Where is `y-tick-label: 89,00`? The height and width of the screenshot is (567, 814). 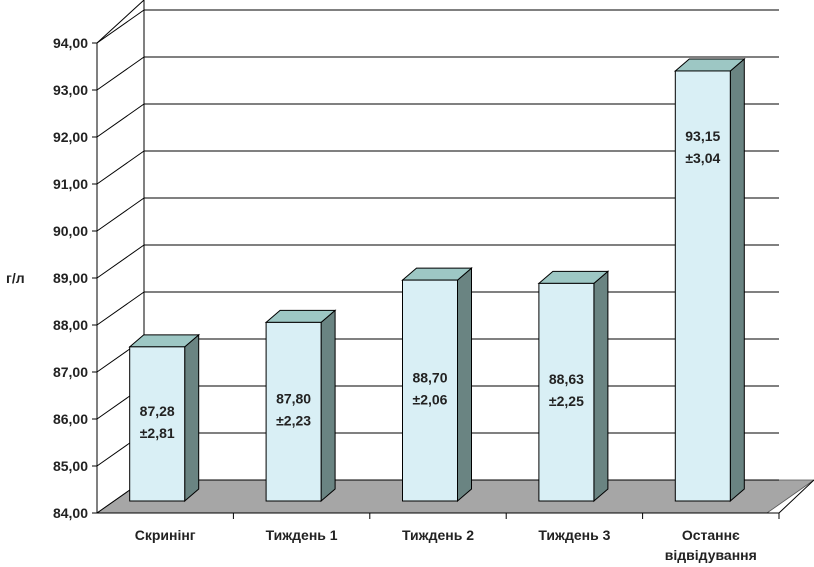 y-tick-label: 89,00 is located at coordinates (70, 278).